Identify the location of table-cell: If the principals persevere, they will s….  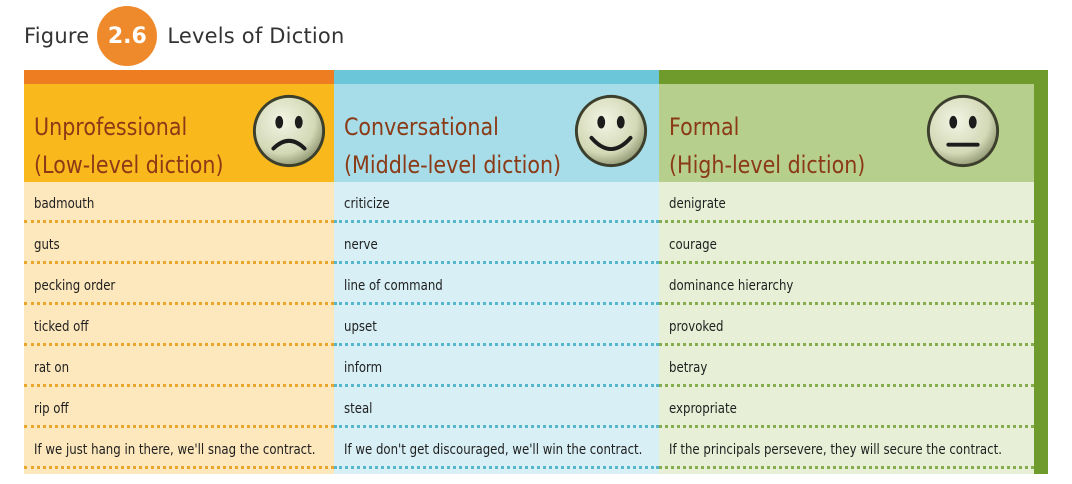
(835, 450).